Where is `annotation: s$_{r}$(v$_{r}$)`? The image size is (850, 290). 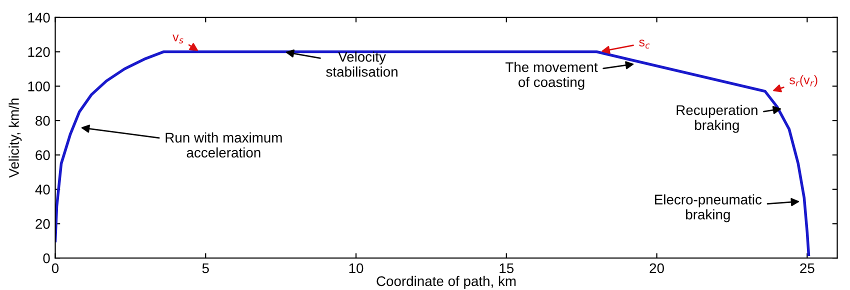 annotation: s$_{r}$(v$_{r}$) is located at coordinates (803, 81).